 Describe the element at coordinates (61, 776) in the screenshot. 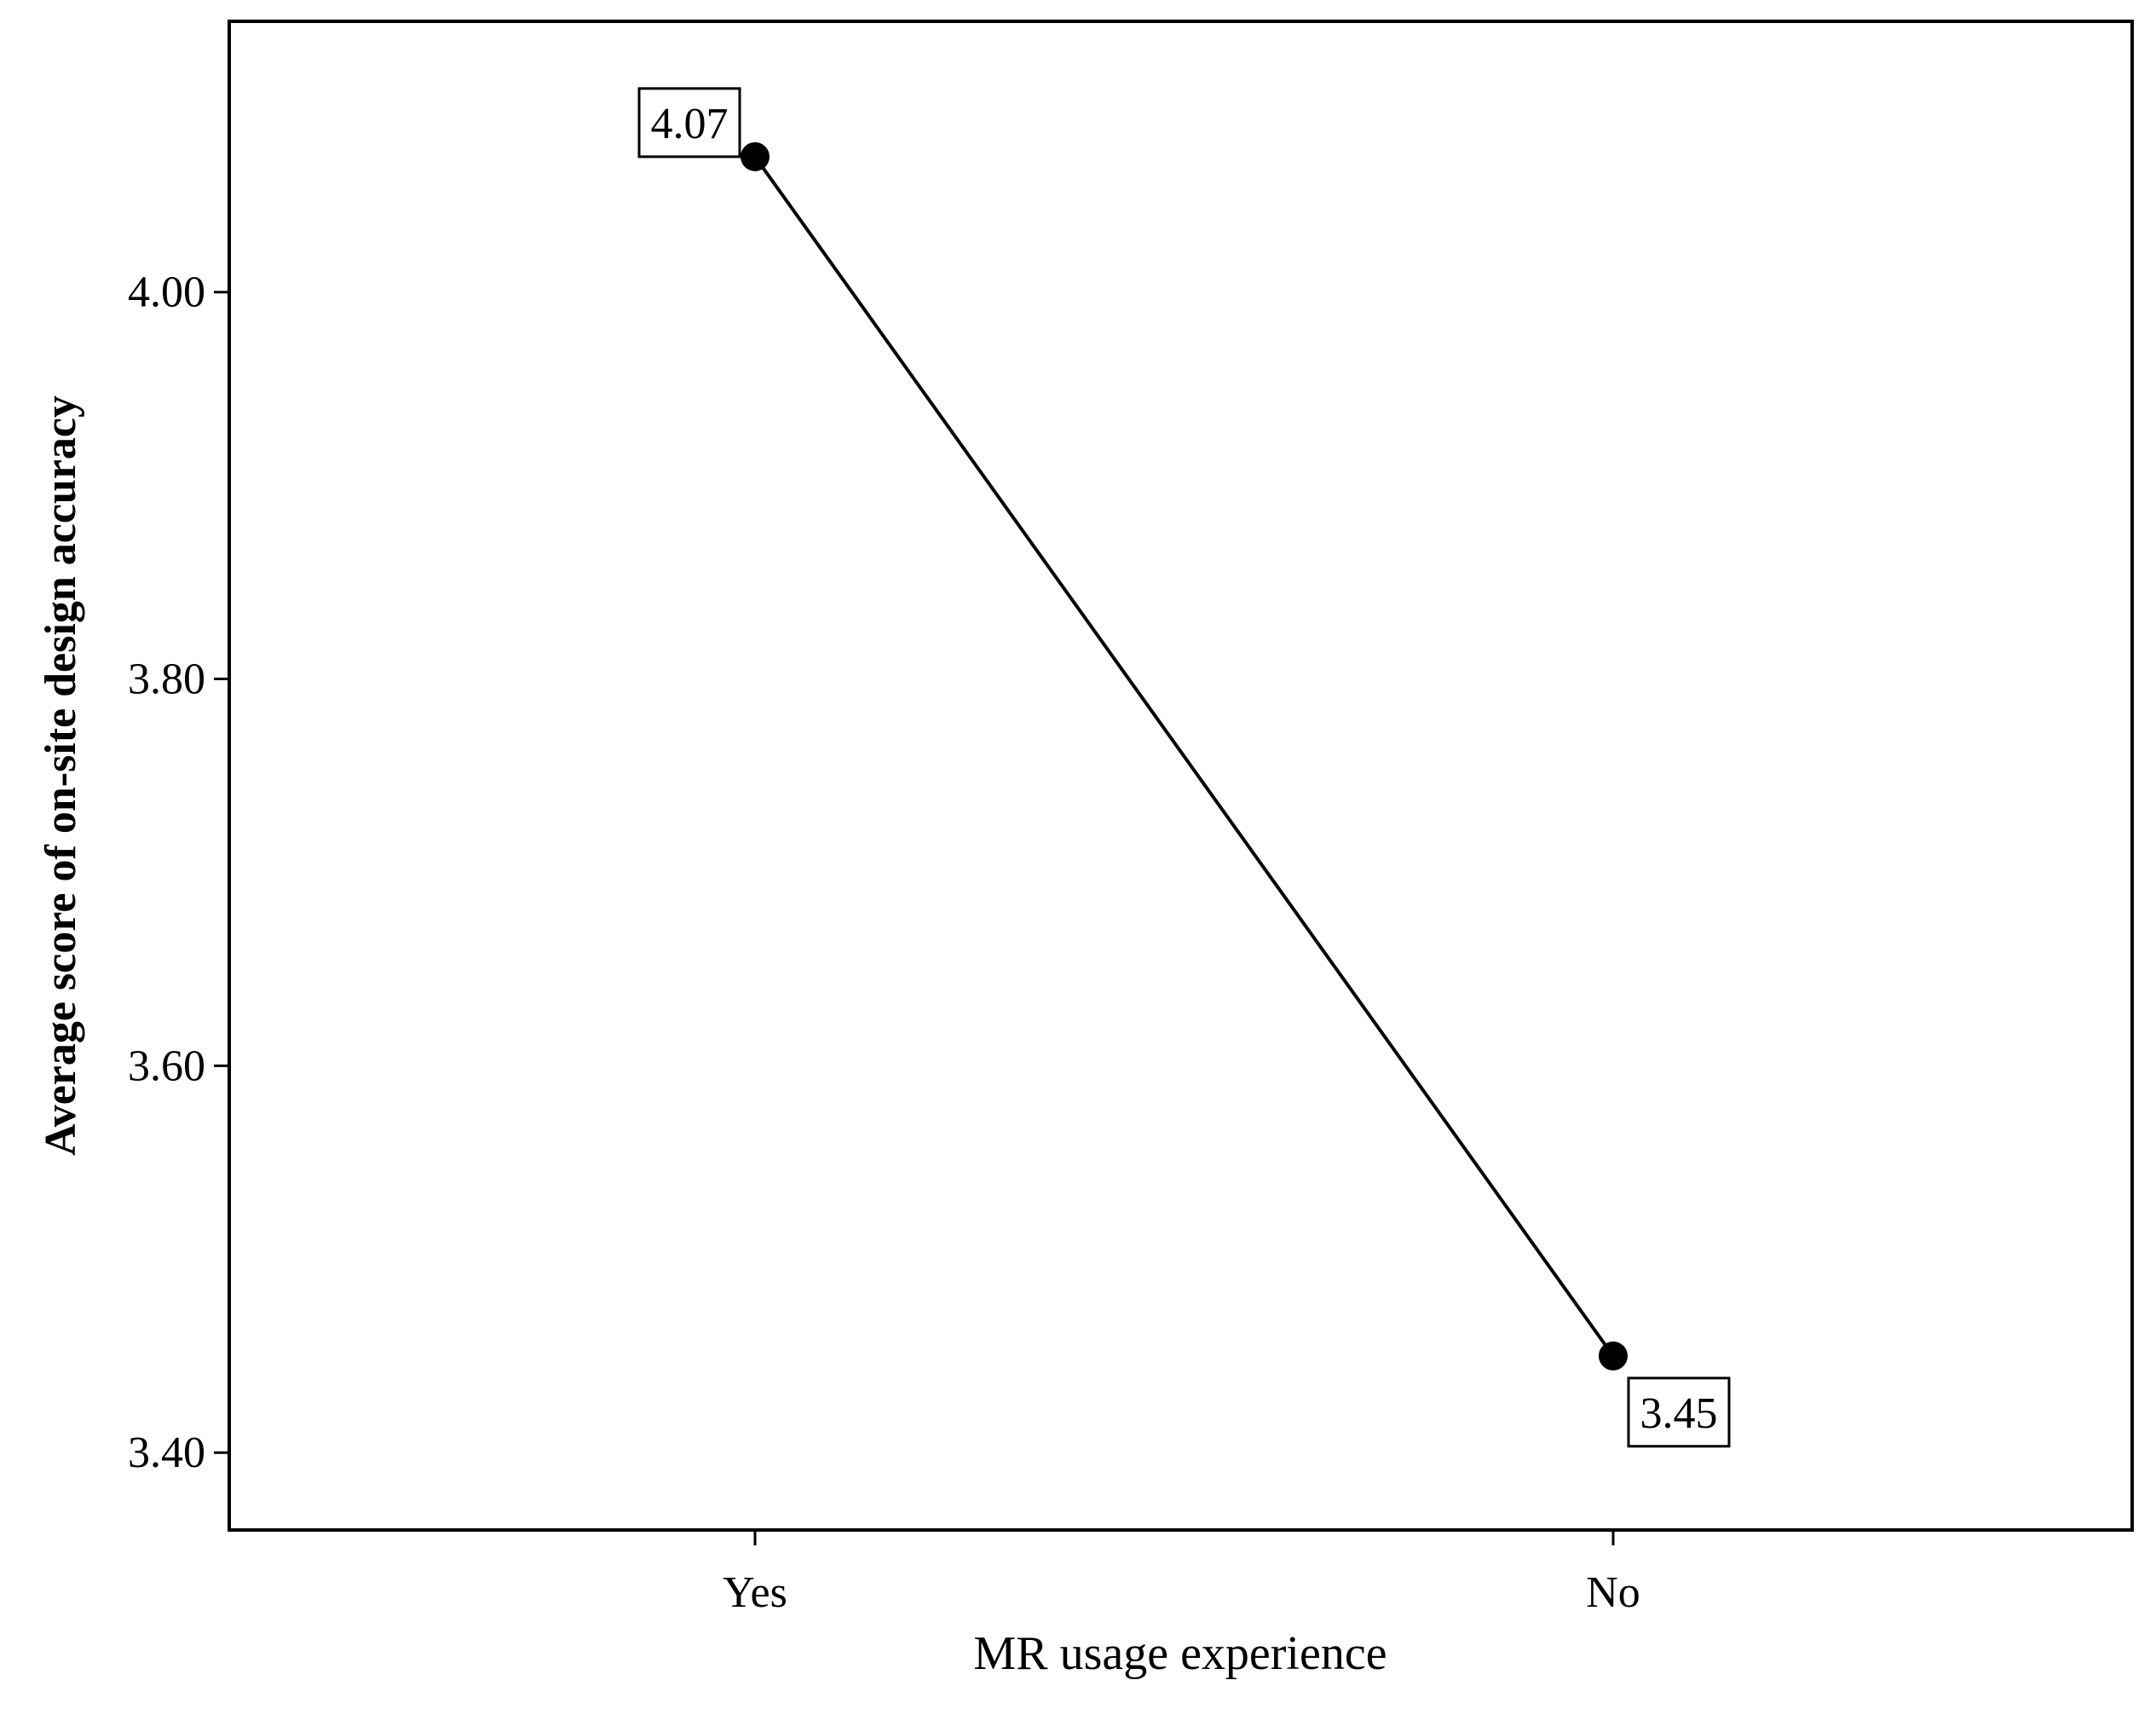

I see `y-axis-title: Average score of on-site design accuracy` at that location.